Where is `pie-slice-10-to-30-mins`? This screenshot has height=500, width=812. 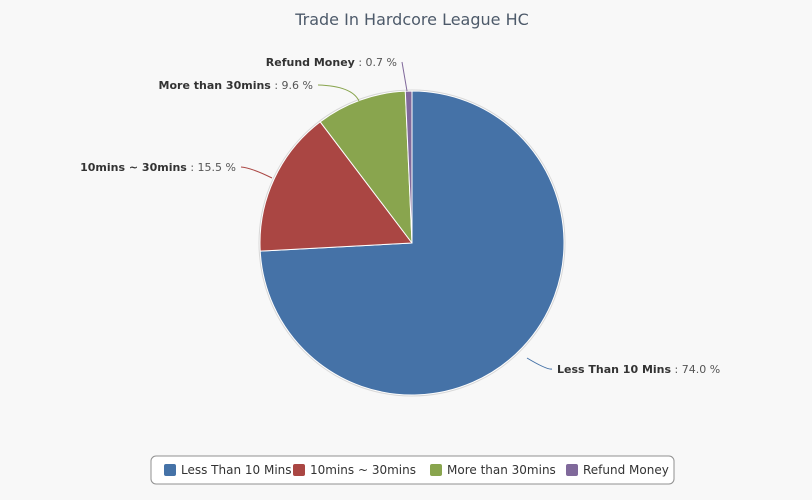 pie-slice-10-to-30-mins is located at coordinates (336, 186).